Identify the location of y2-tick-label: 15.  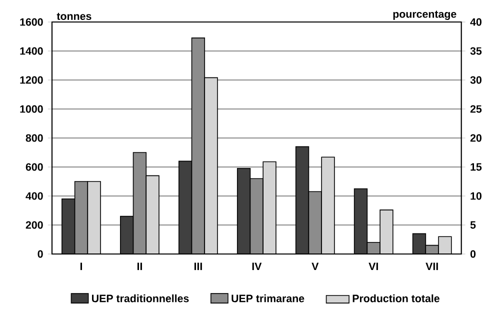
(476, 167).